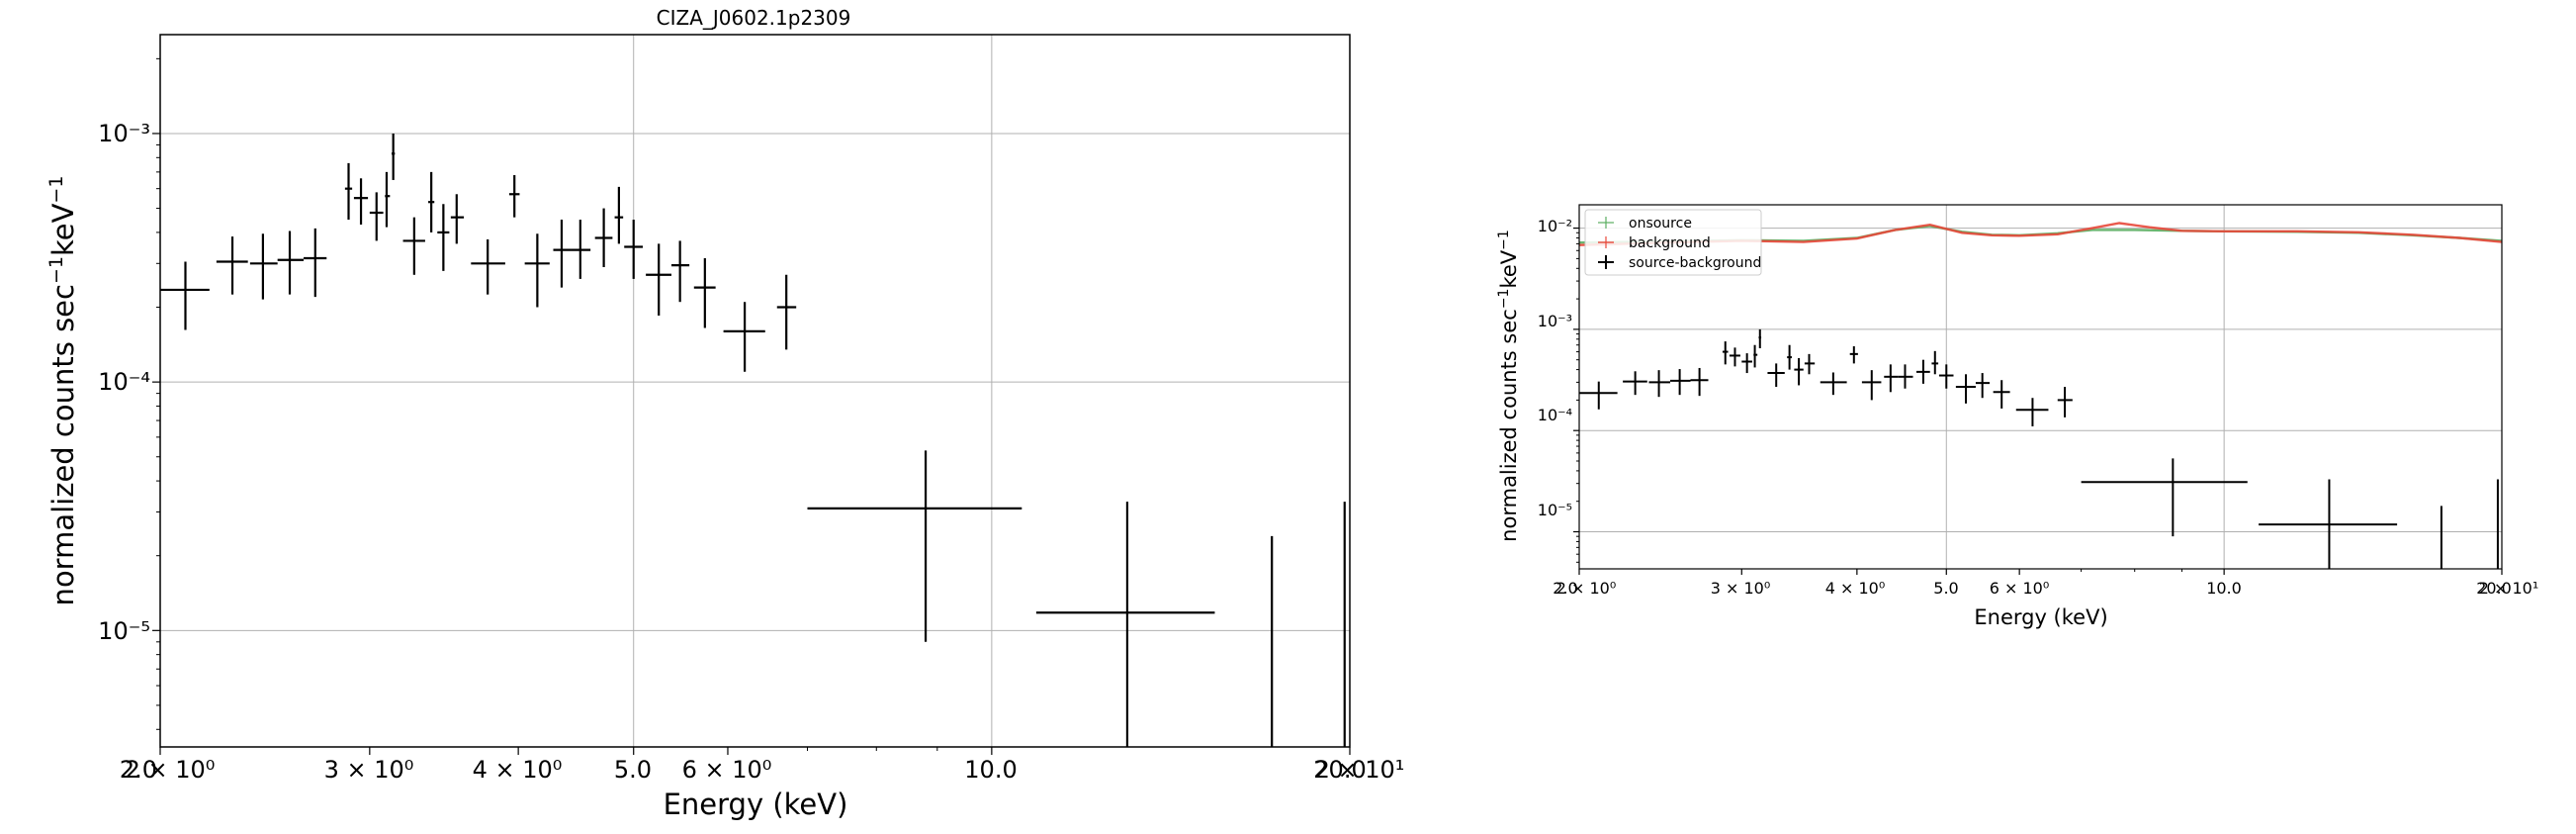 The width and height of the screenshot is (2576, 834). I want to click on x-tick-label-2e1: 2 × 10¹, so click(1360, 770).